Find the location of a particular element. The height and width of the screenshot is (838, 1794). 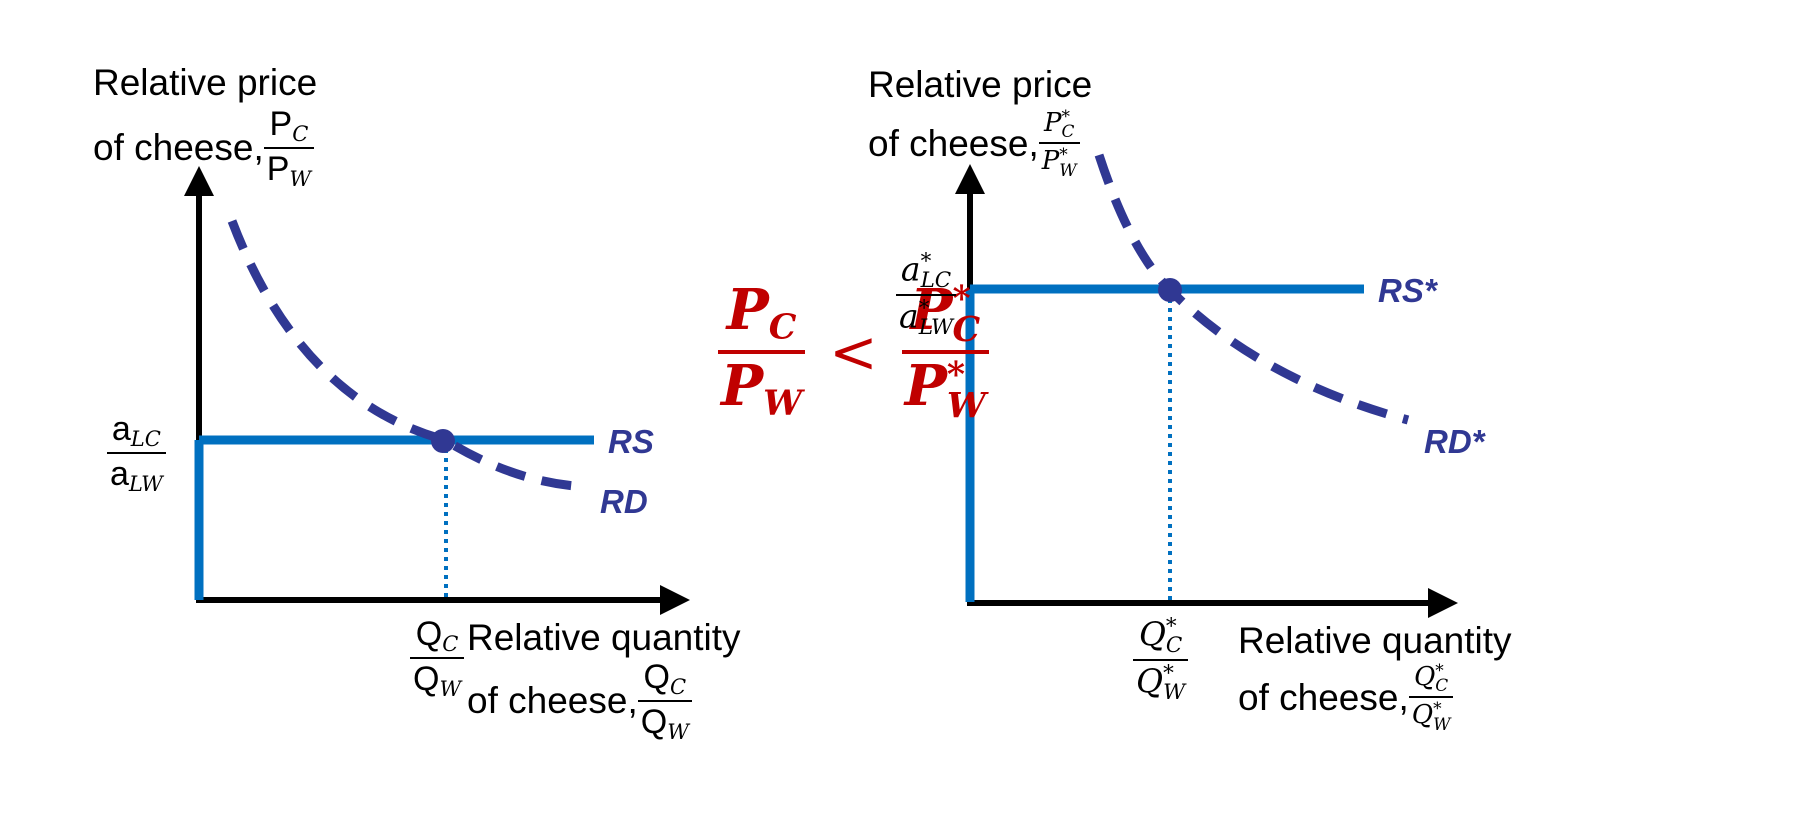

left-rs-label: RS is located at coordinates (631, 441).